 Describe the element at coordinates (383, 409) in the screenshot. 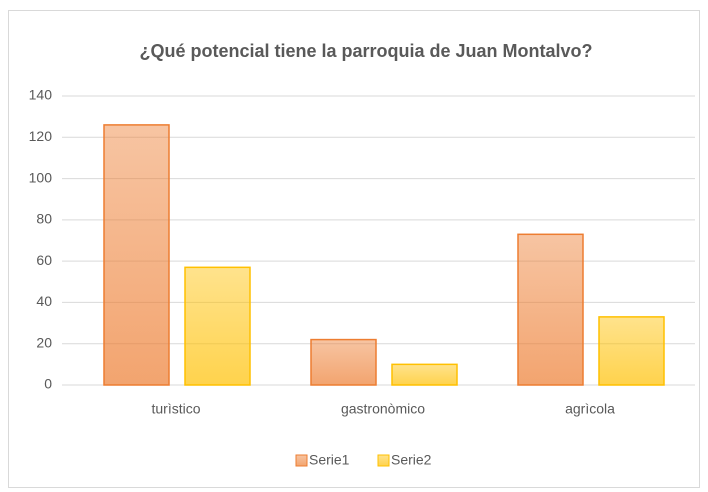

I see `x-tick-label: gastronòmico` at that location.